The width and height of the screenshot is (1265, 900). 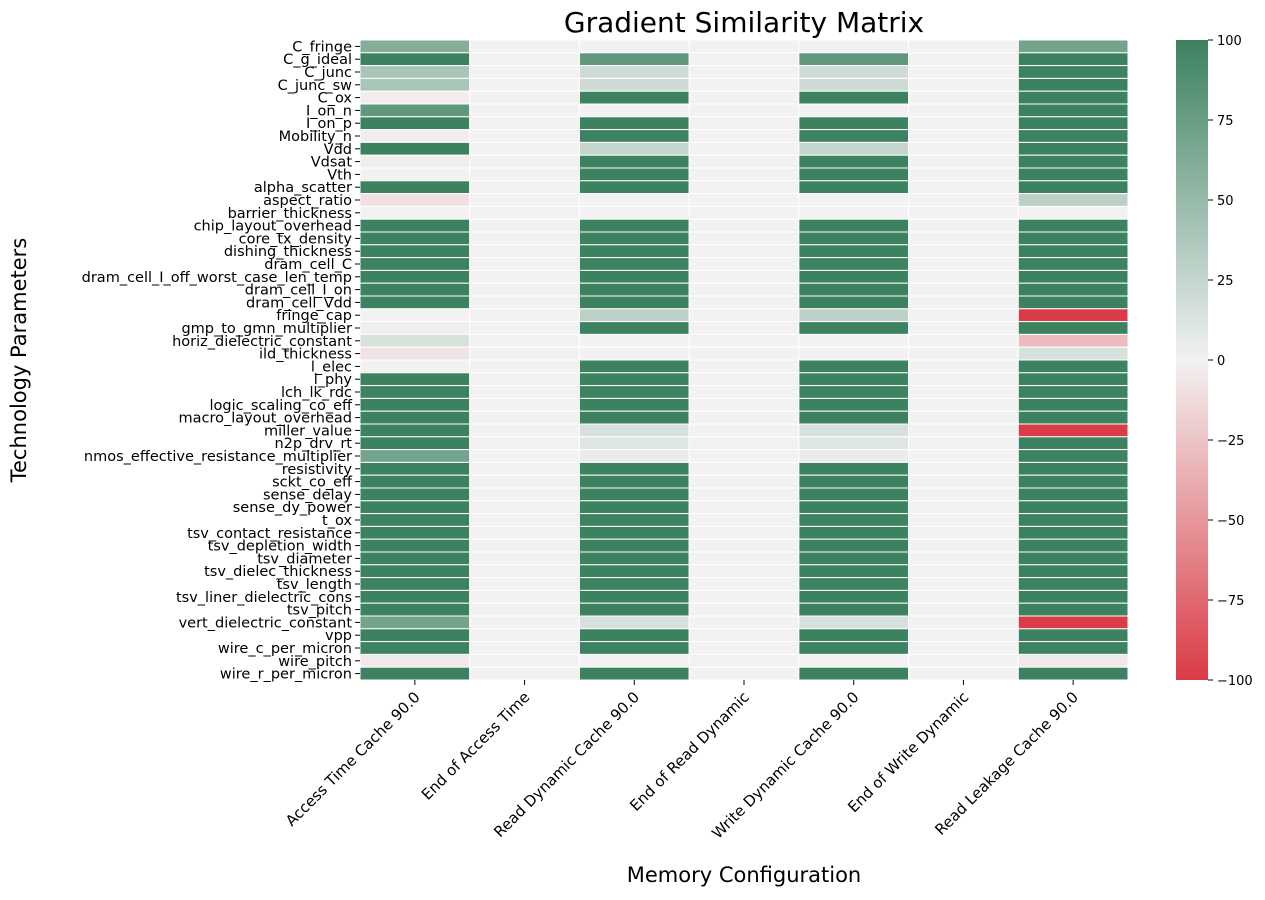 What do you see at coordinates (307, 495) in the screenshot?
I see `y-tick-label: sense_delay` at bounding box center [307, 495].